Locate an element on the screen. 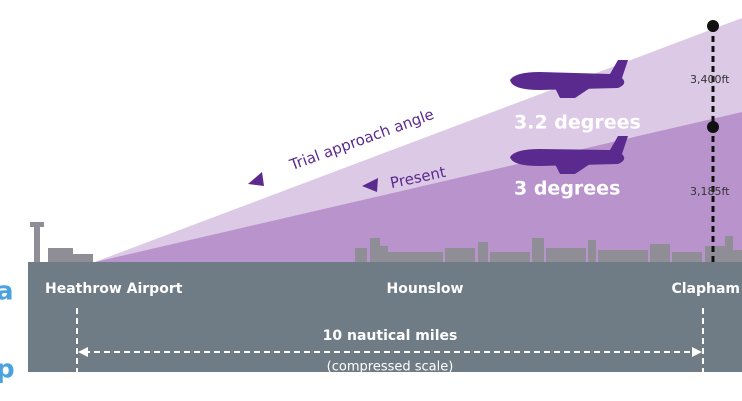 The image size is (742, 401). distance-note: (compressed scale) is located at coordinates (390, 367).